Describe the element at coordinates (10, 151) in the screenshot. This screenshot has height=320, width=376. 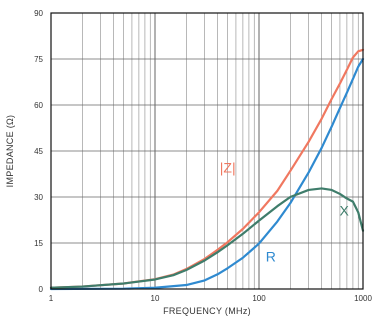
I see `y-axis-label: IMPEDANCE (Ω)` at that location.